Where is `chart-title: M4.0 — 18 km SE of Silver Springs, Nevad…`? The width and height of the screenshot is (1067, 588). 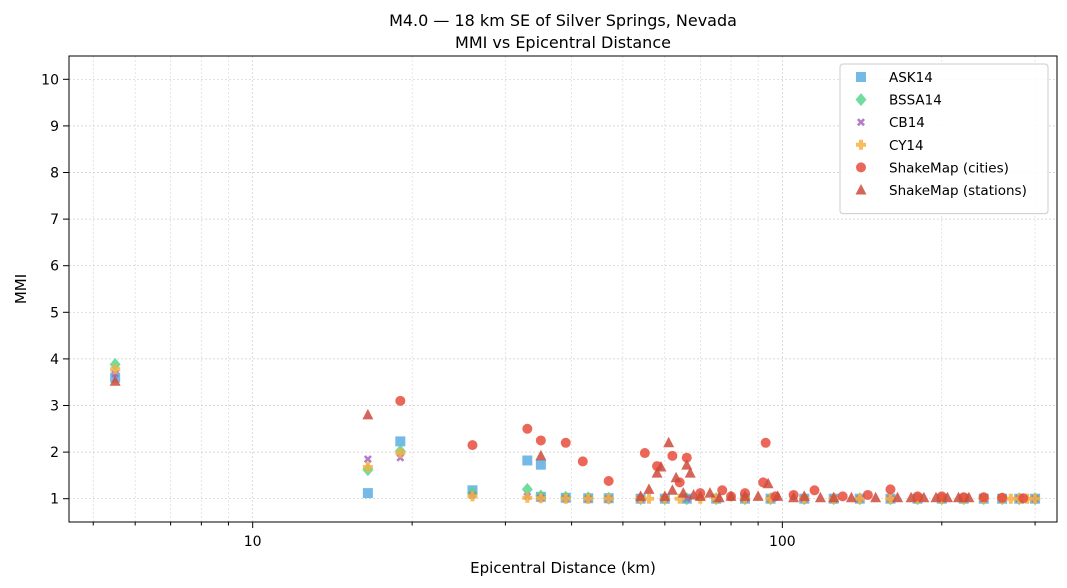 chart-title: M4.0 — 18 km SE of Silver Springs, Nevad… is located at coordinates (563, 20).